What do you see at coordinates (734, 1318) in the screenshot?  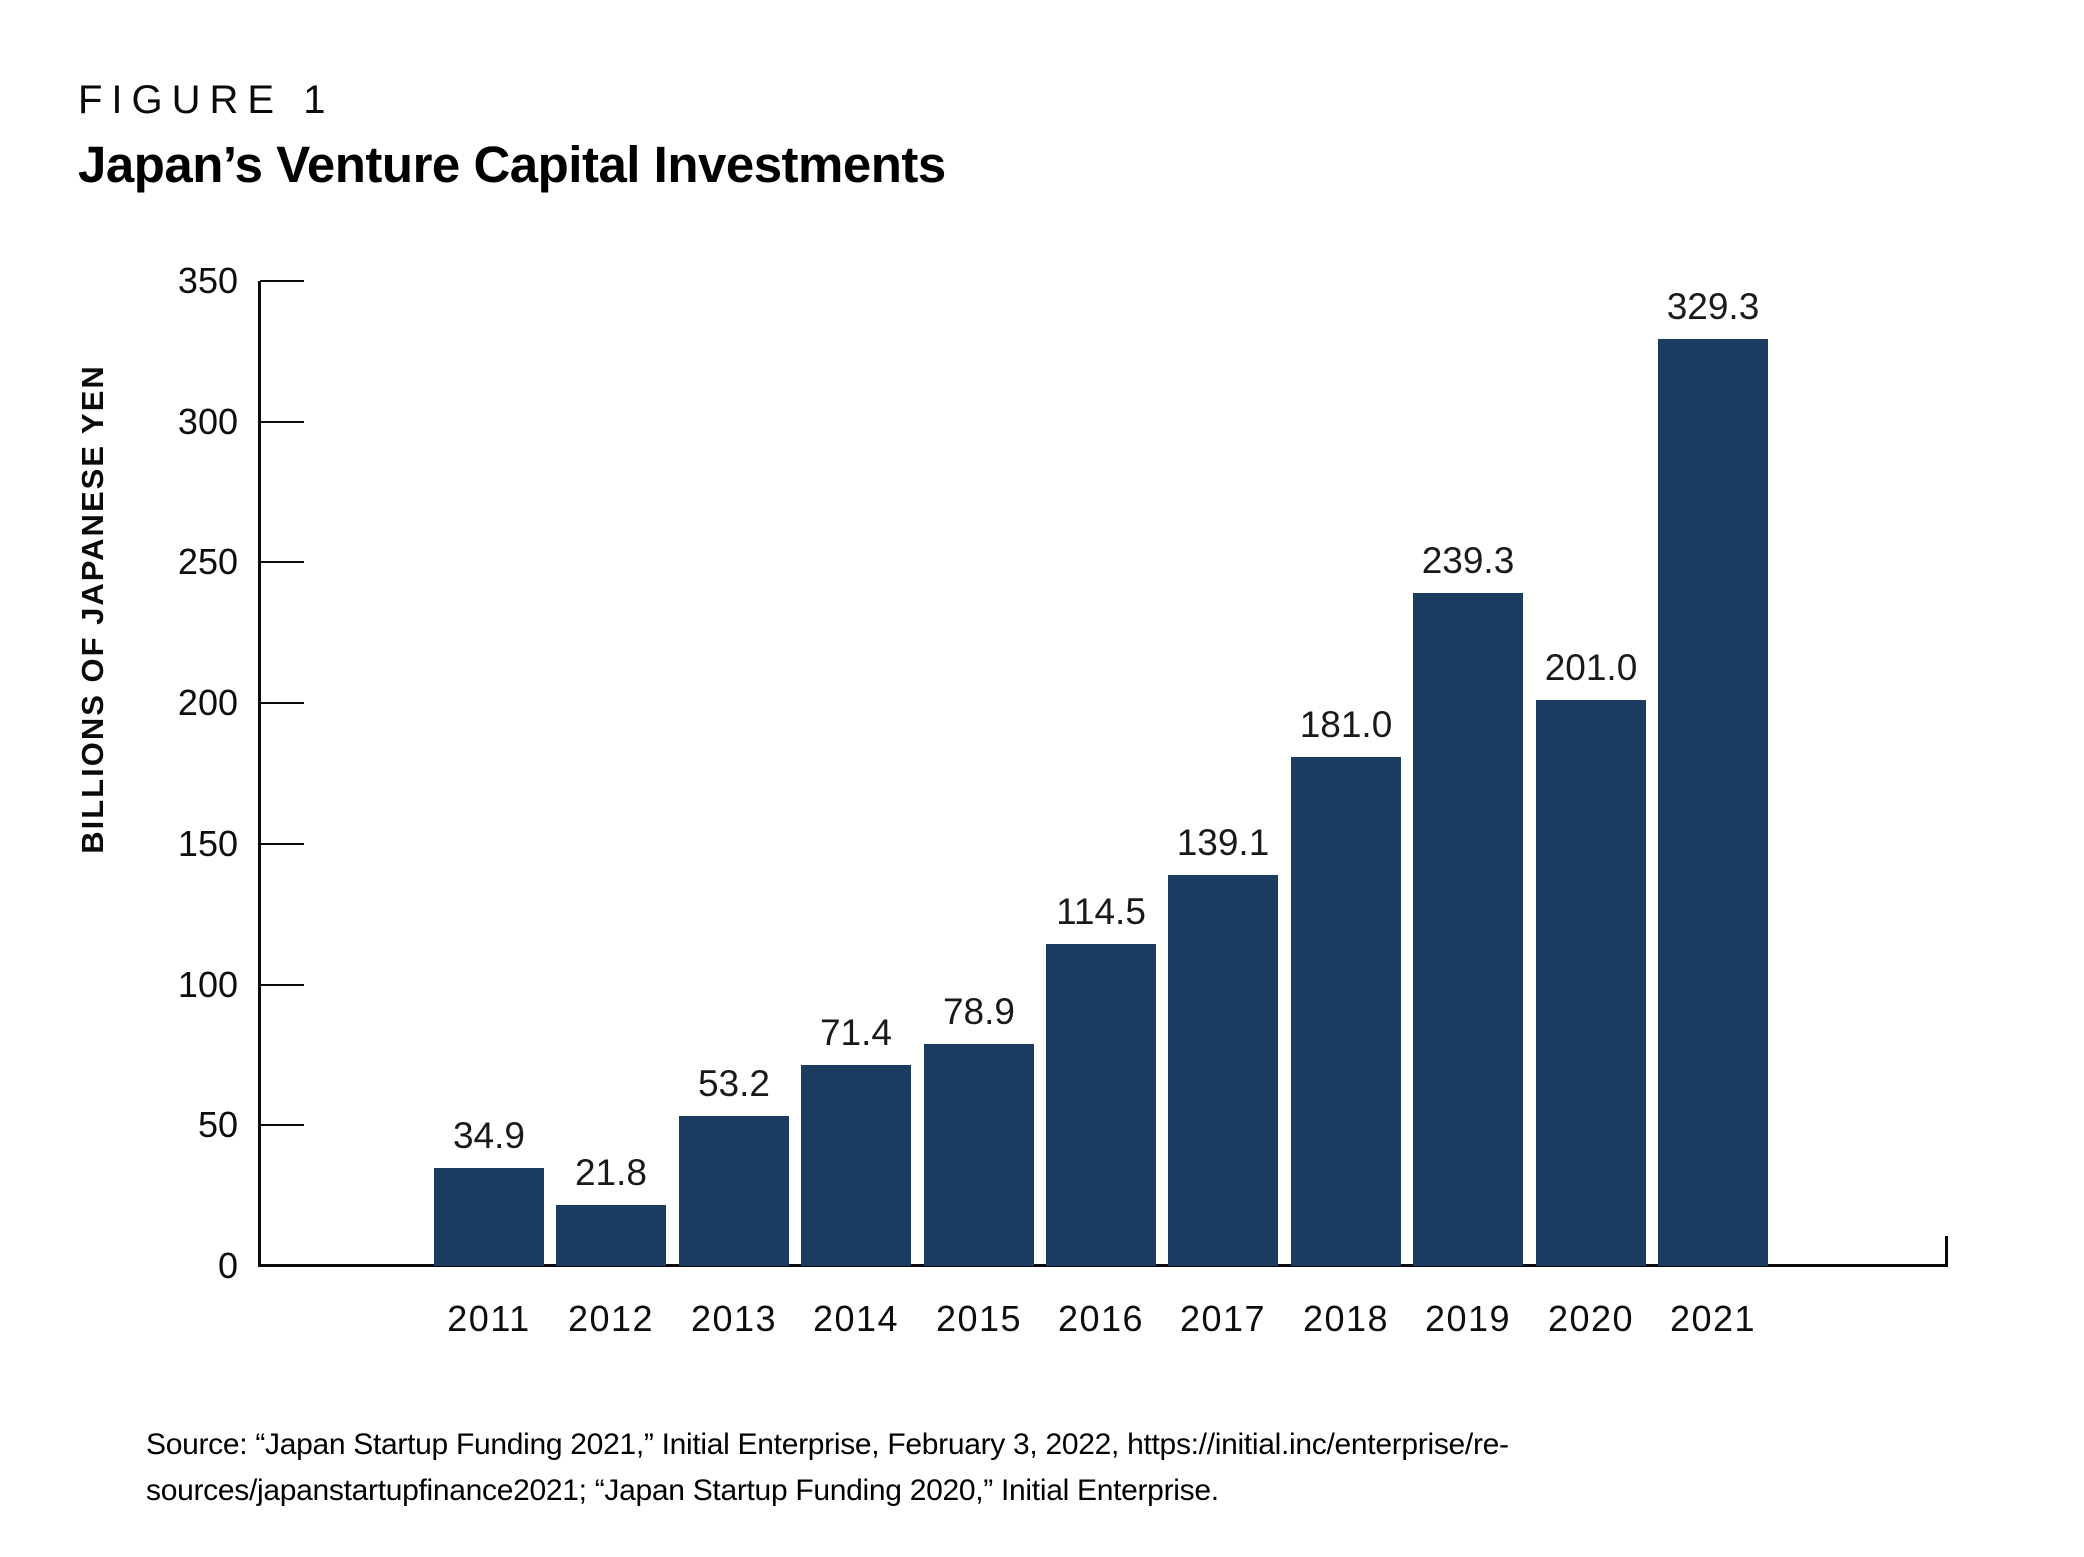 I see `x-tick-label-2013: 2013` at bounding box center [734, 1318].